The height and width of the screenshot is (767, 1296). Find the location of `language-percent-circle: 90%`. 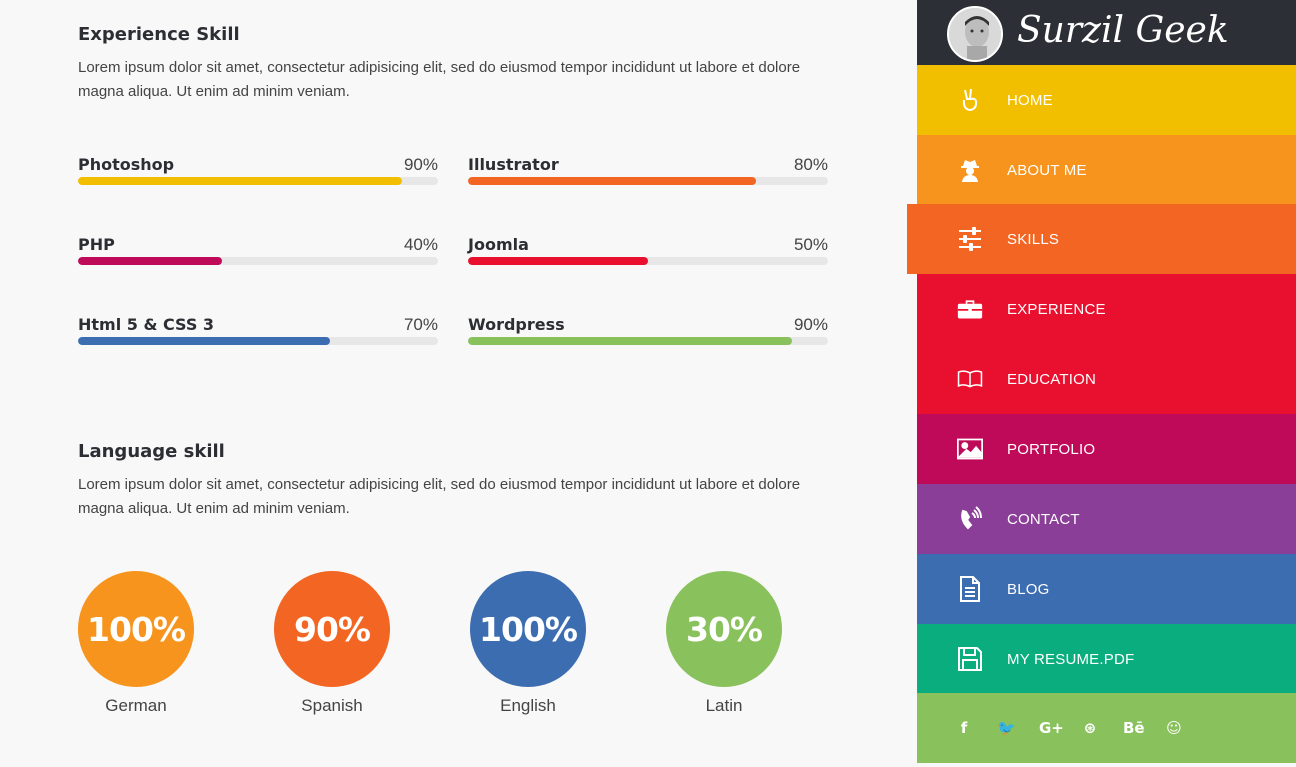

language-percent-circle: 90% is located at coordinates (332, 629).